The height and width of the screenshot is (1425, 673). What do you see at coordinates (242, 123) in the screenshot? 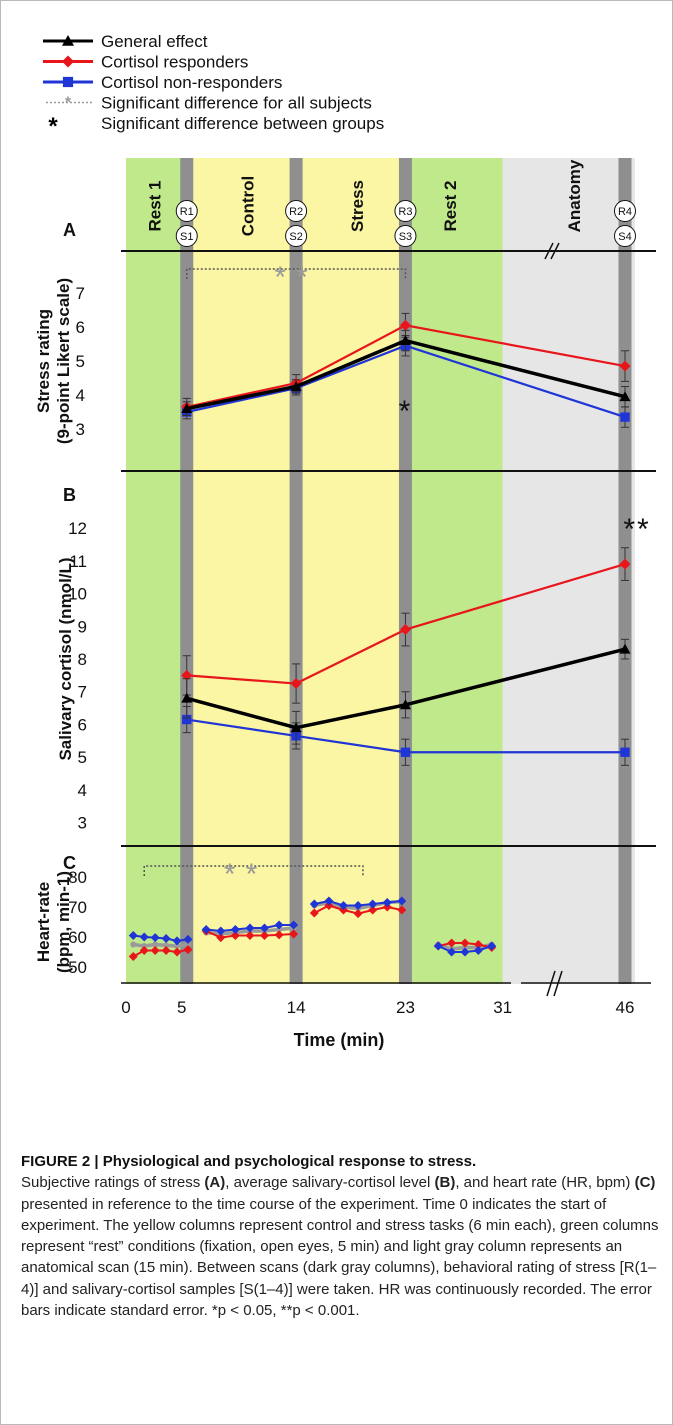
I see `legend-label: Significant difference between groups` at bounding box center [242, 123].